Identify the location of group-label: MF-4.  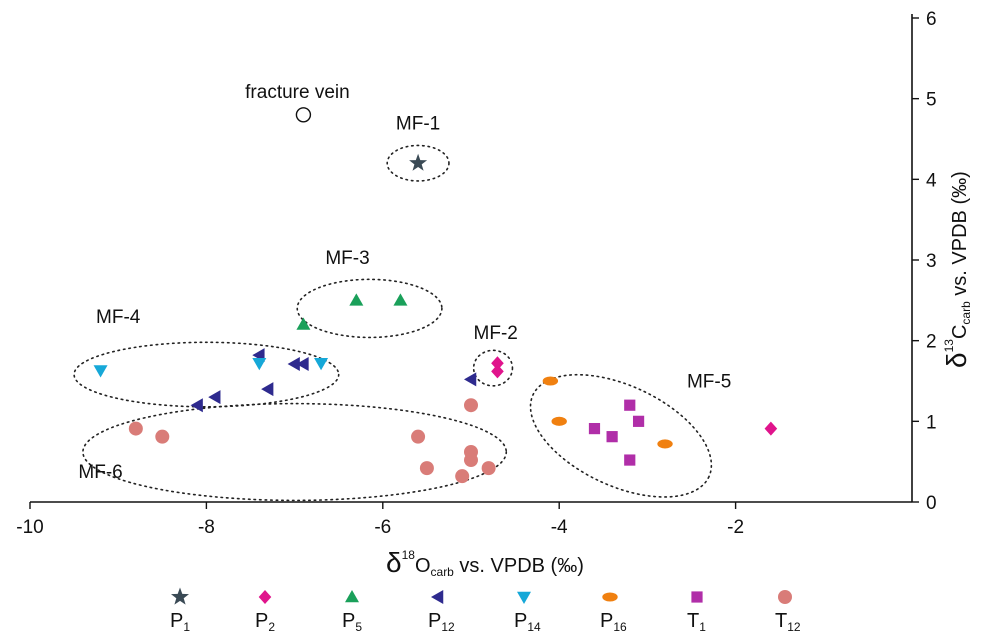
(118, 317).